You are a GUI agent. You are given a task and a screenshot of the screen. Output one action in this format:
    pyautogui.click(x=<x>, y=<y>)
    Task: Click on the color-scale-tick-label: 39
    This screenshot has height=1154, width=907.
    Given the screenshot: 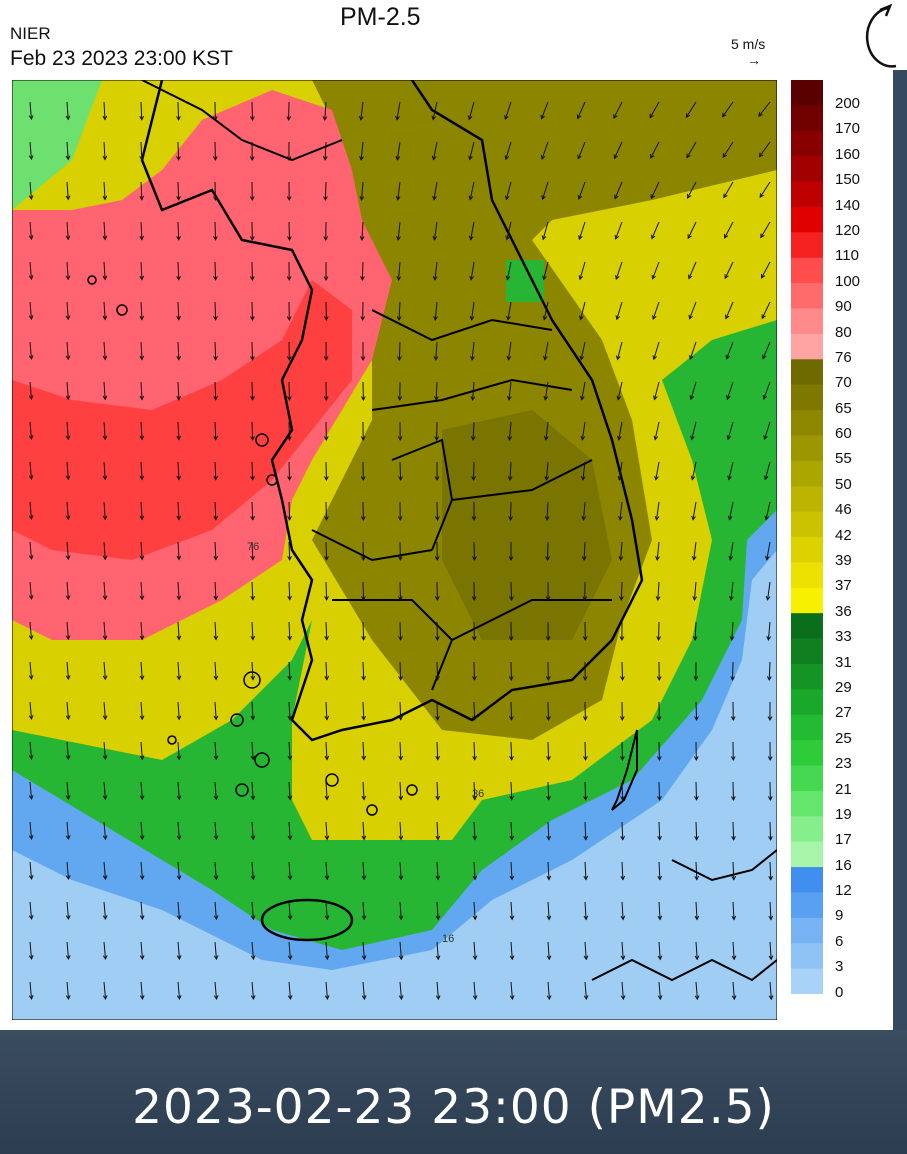 What is the action you would take?
    pyautogui.click(x=843, y=560)
    